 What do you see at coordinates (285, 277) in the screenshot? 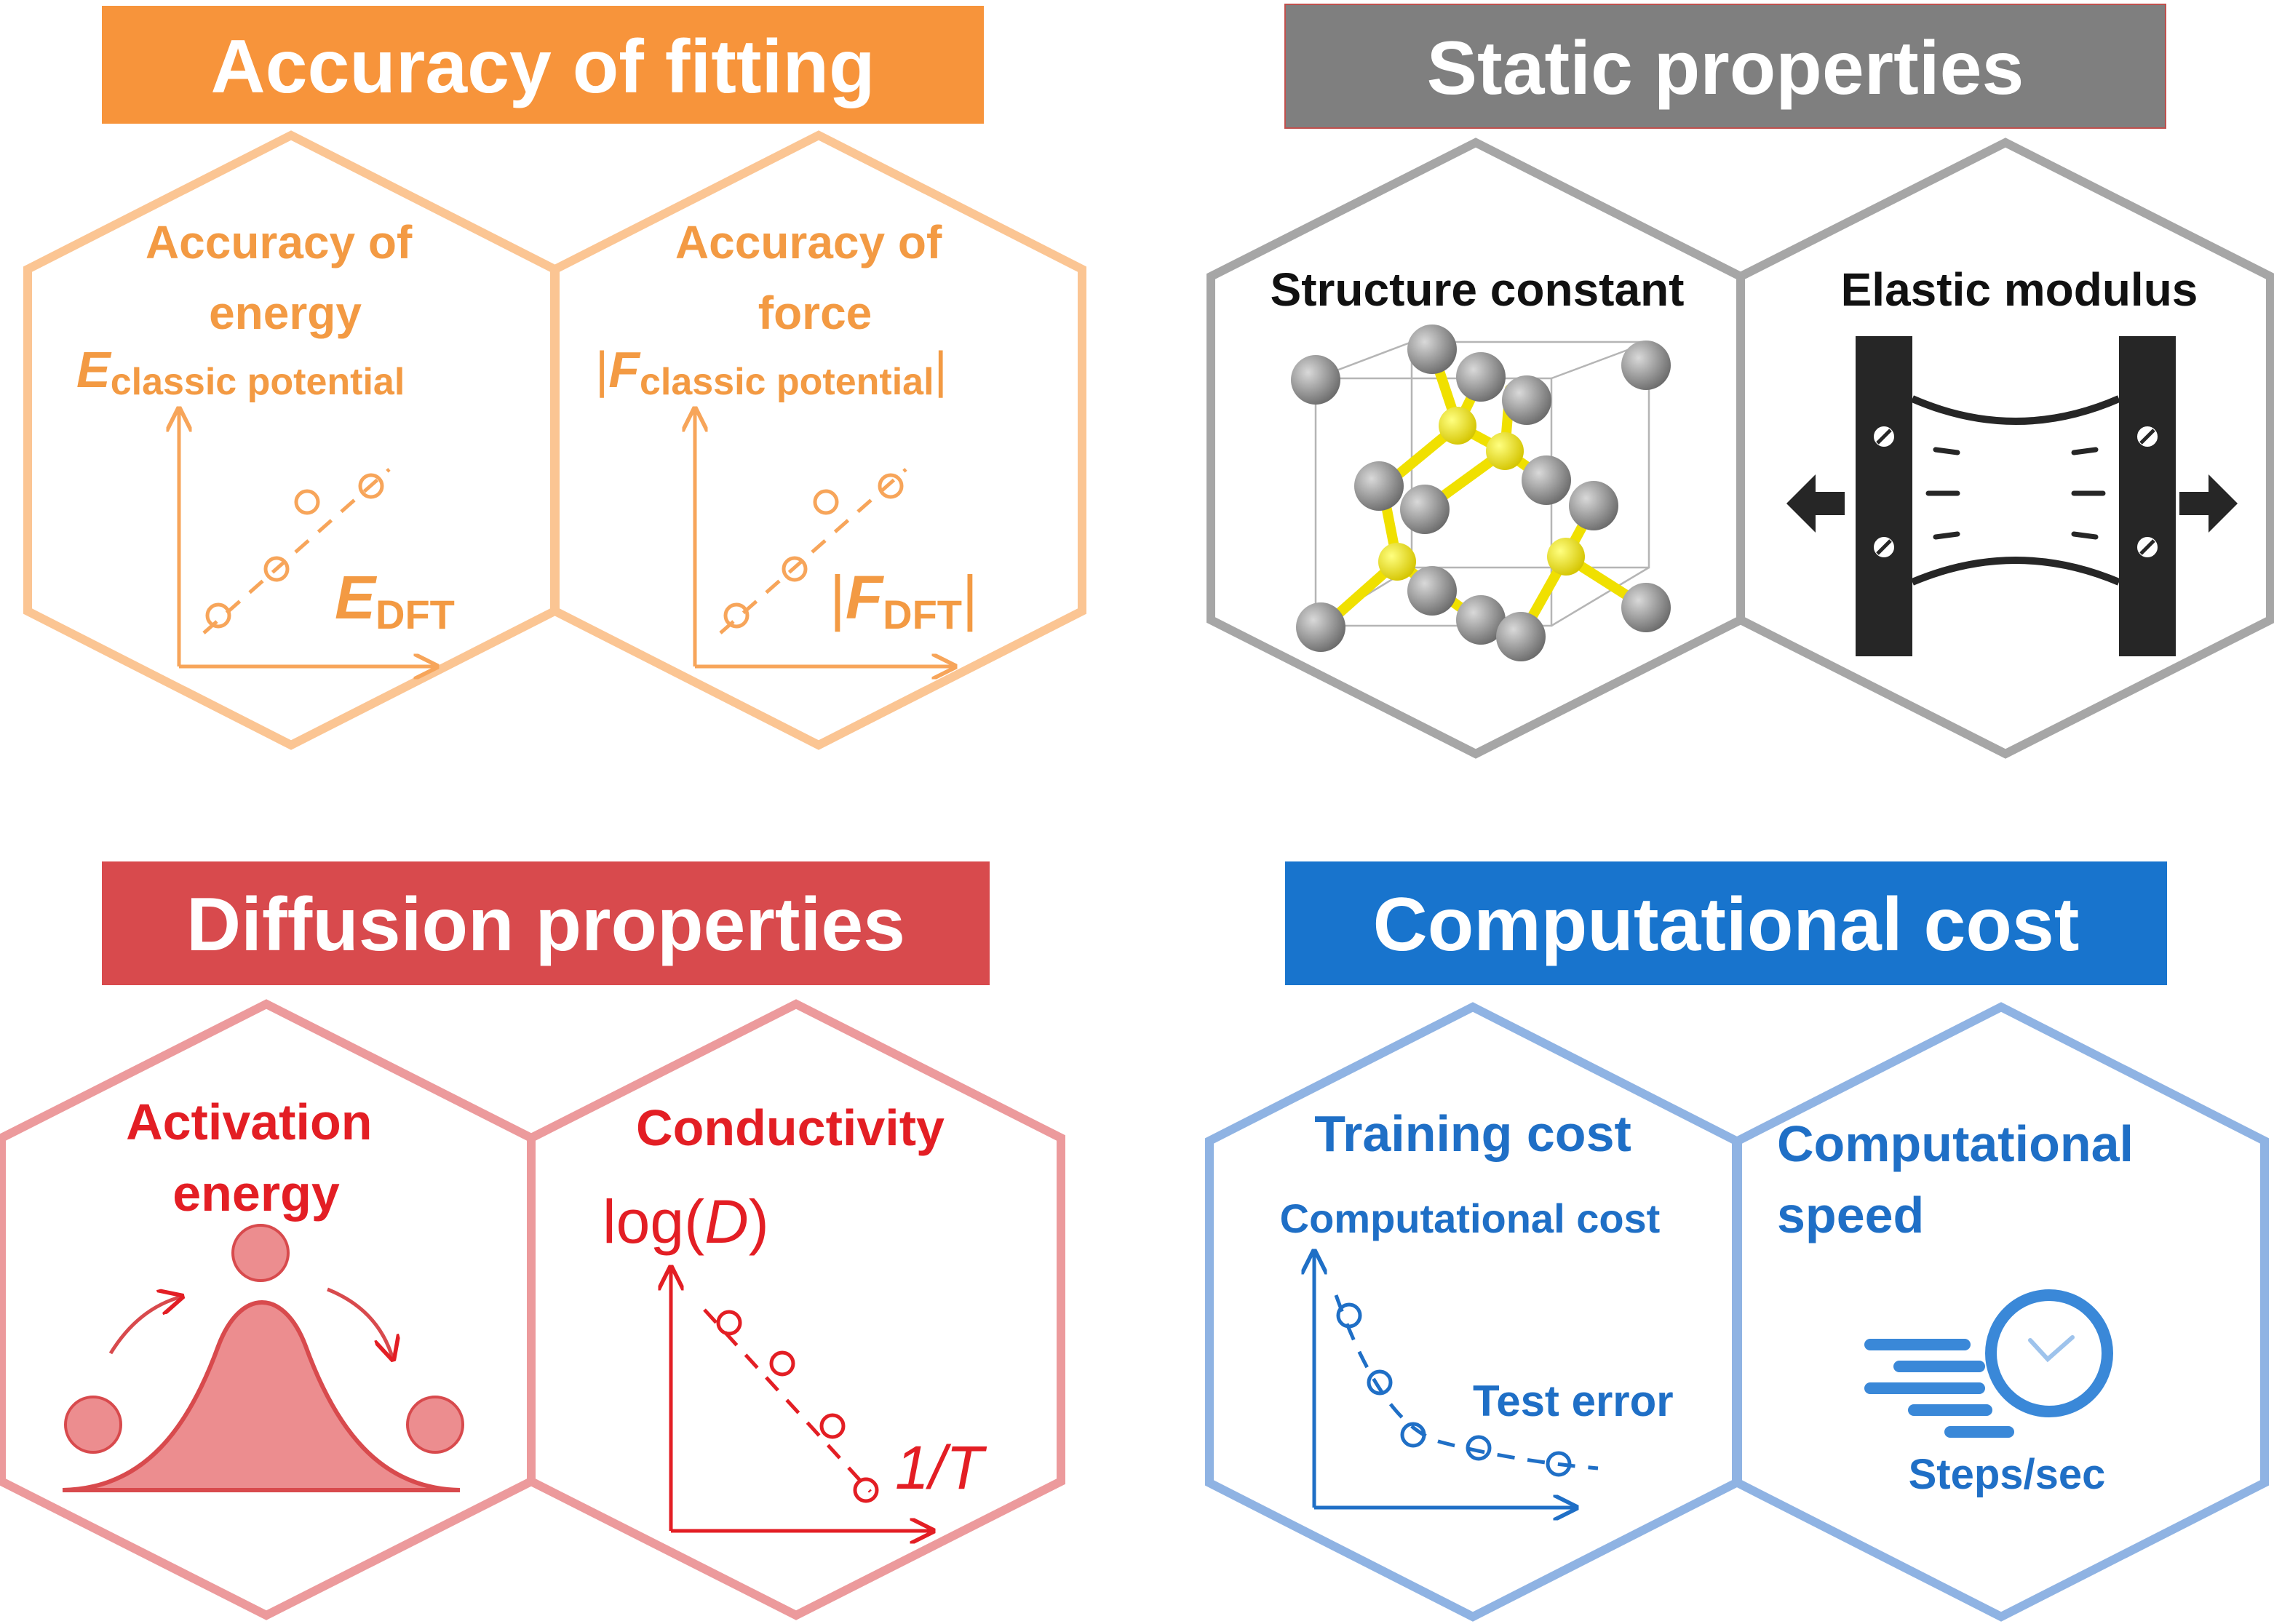
I see `energy-heading: Accuracy of energy` at bounding box center [285, 277].